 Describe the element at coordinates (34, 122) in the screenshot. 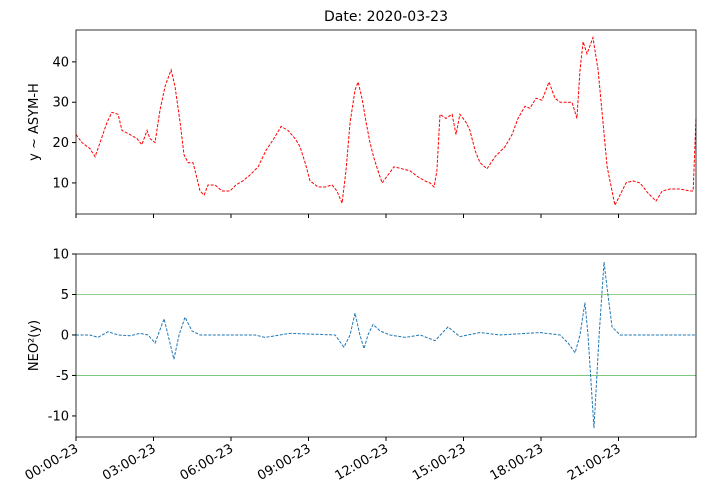

I see `y-axis-label: y ~ ASYM-H` at that location.